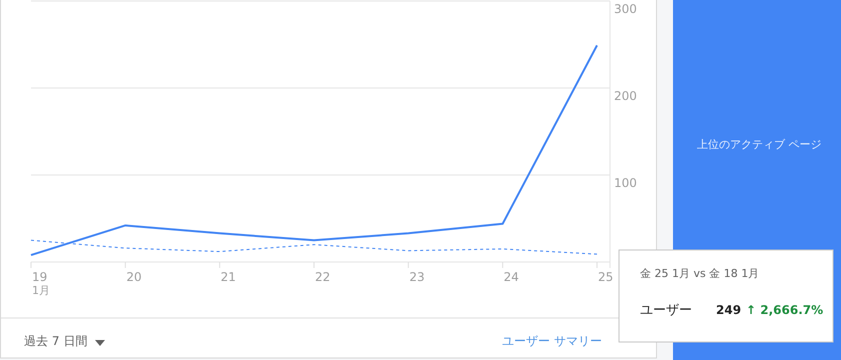  Describe the element at coordinates (666, 310) in the screenshot. I see `text: ユーザー` at that location.